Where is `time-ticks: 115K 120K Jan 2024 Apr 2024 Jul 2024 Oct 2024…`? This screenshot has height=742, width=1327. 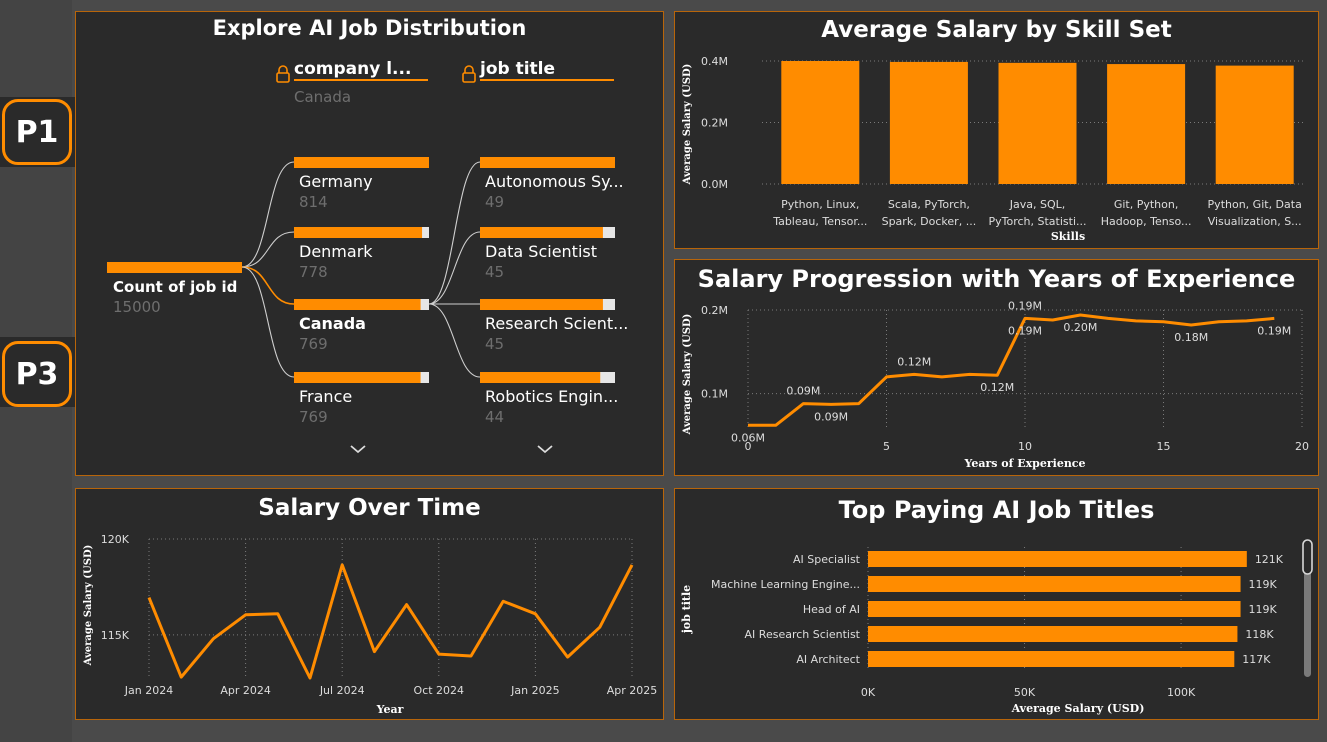
time-ticks: 115K 120K Jan 2024 Apr 2024 Jul 2024 Oct 2024… is located at coordinates (379, 615).